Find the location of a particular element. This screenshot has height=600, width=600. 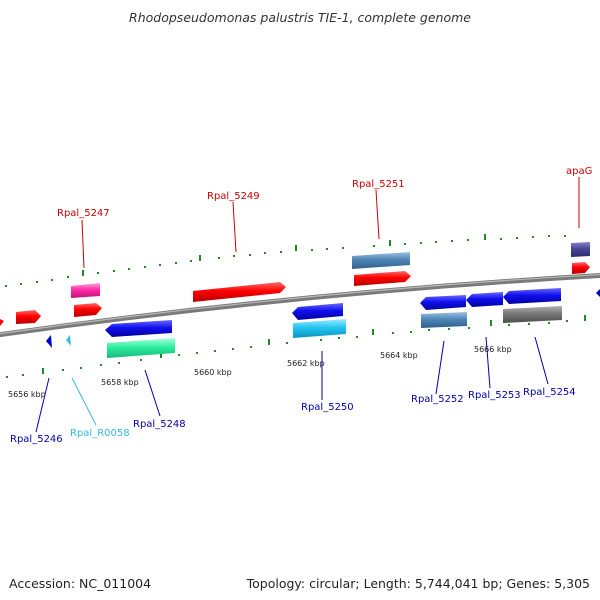

genome-backbone-highlight is located at coordinates (300, 304).